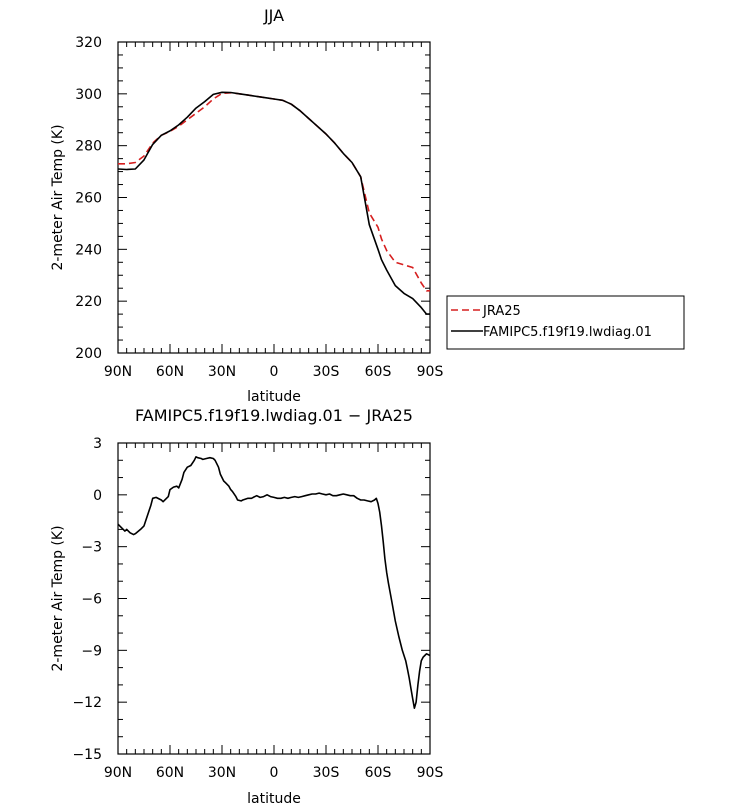 The height and width of the screenshot is (812, 733). Describe the element at coordinates (88, 147) in the screenshot. I see `y-tick-label: 280` at that location.